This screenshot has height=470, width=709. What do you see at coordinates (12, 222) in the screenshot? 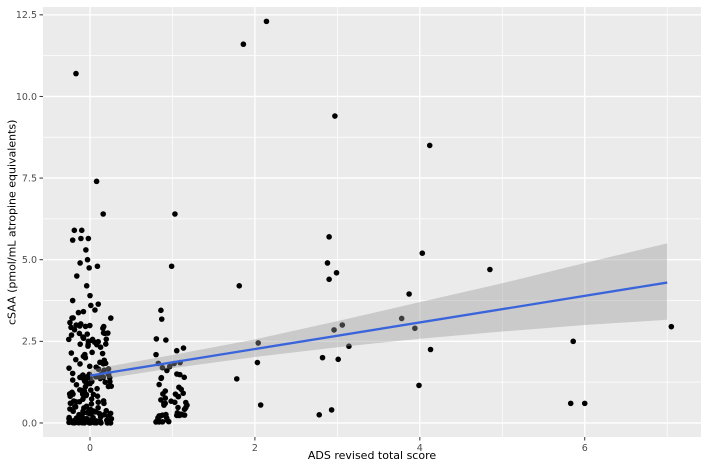
I see `y-axis-title: cSAA (pmol/mL atropine equivalents)` at bounding box center [12, 222].